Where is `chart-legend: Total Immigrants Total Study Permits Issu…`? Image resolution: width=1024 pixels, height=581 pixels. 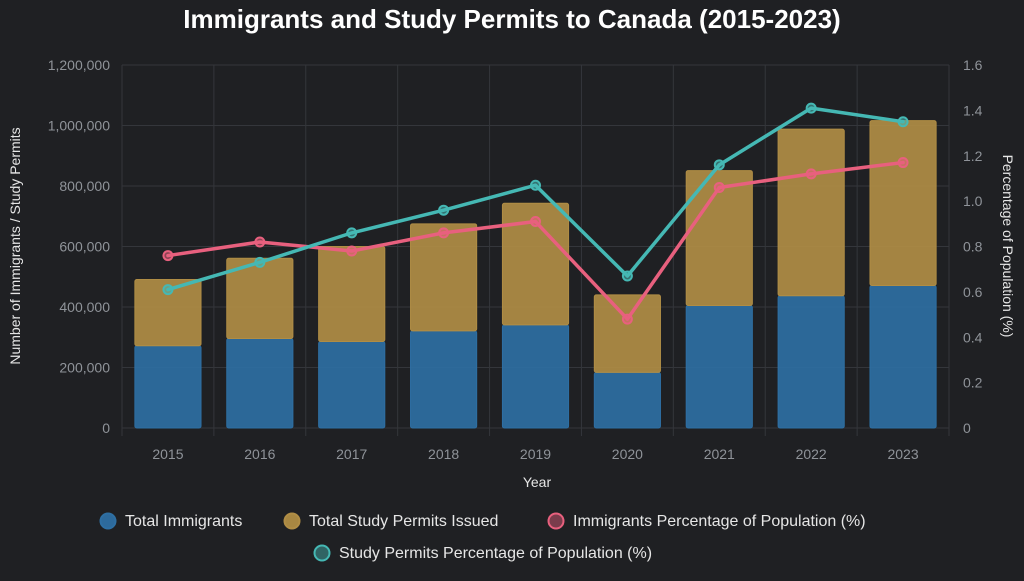 chart-legend: Total Immigrants Total Study Permits Issu… is located at coordinates (482, 537).